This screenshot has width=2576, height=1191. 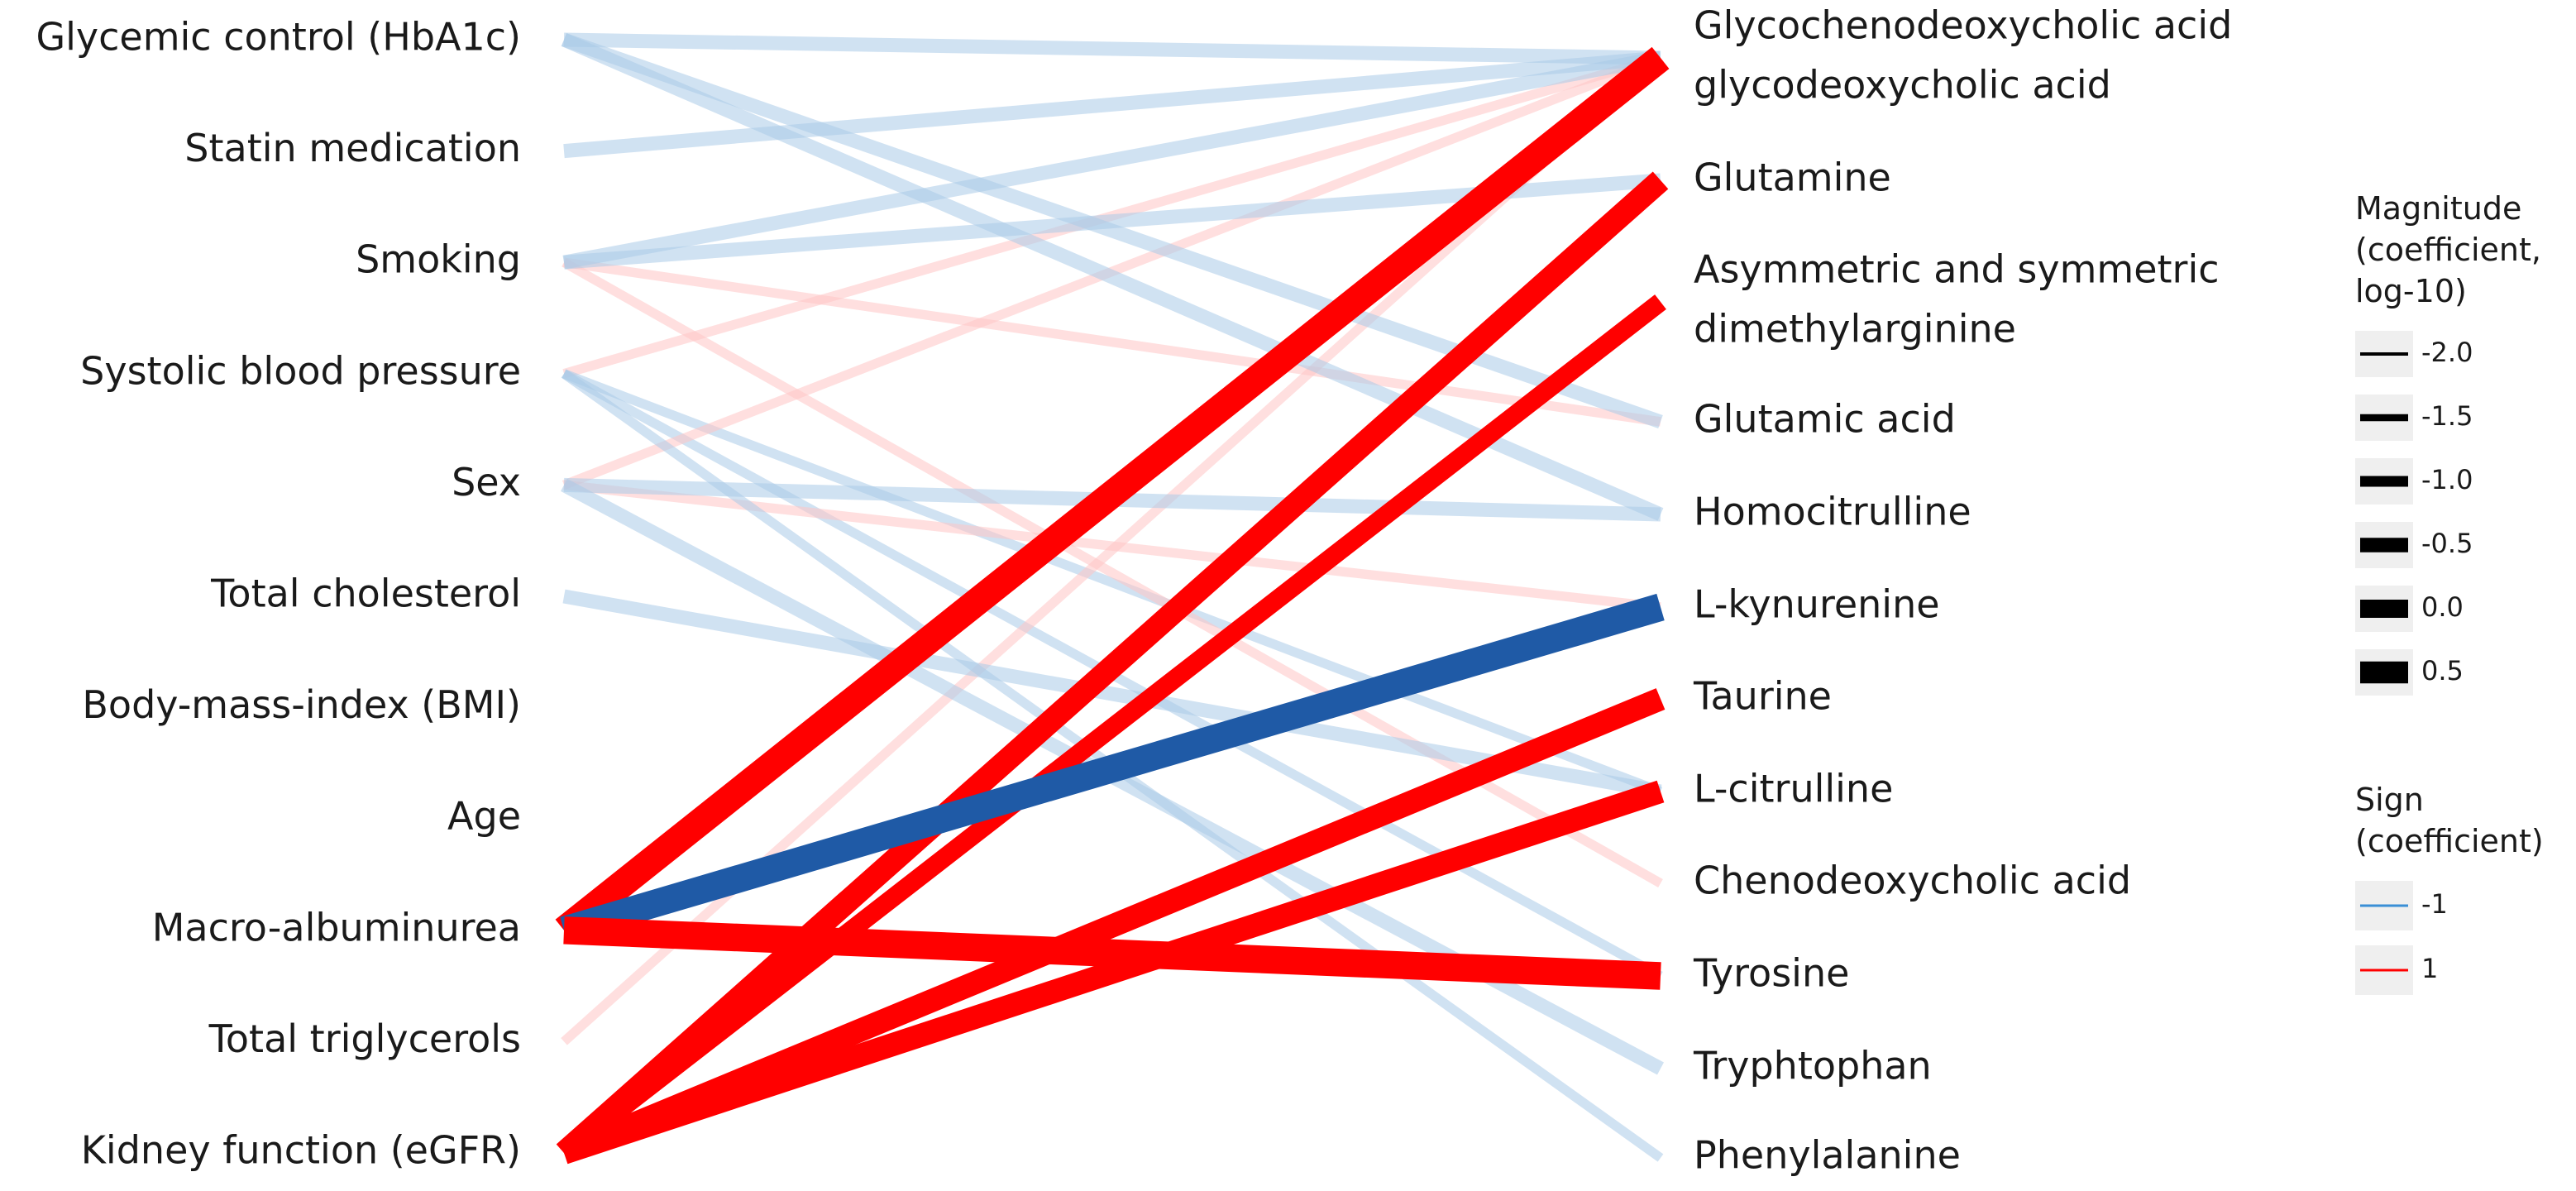 What do you see at coordinates (2442, 670) in the screenshot?
I see `magnitude-key-label: 0.5` at bounding box center [2442, 670].